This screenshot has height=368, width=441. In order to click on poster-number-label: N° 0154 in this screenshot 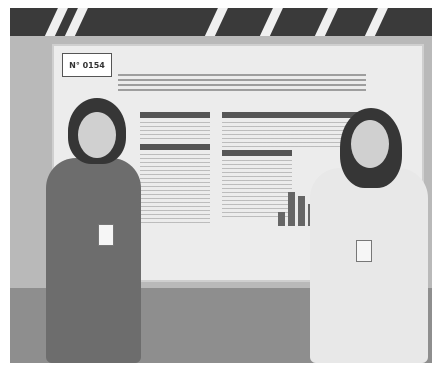, I will do `click(87, 65)`.